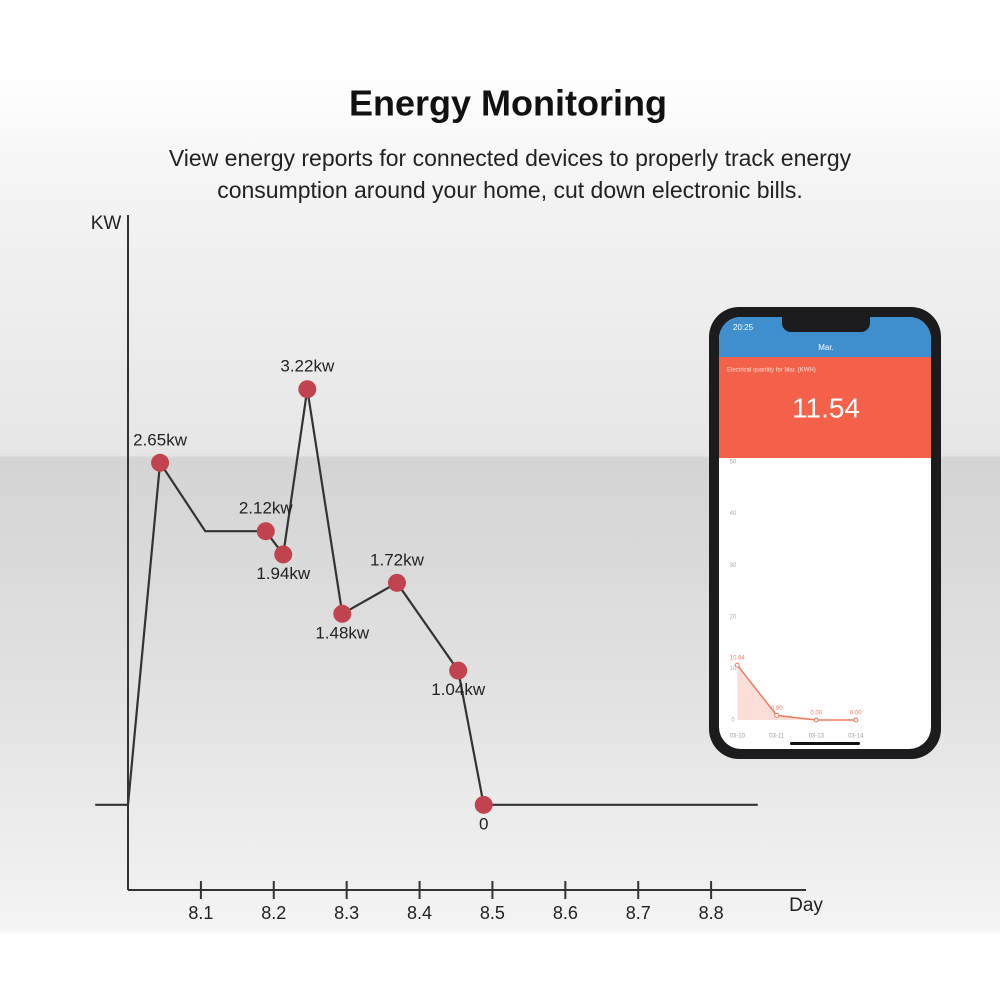 Image resolution: width=1000 pixels, height=1000 pixels. I want to click on x-tick-label: 03-11, so click(777, 737).